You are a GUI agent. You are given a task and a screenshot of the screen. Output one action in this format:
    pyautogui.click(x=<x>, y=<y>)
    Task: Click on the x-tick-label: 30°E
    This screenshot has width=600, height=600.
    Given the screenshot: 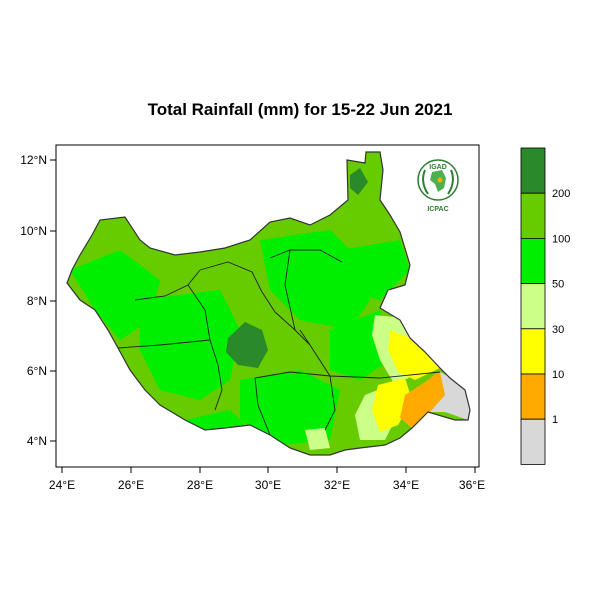 What is the action you would take?
    pyautogui.click(x=268, y=485)
    